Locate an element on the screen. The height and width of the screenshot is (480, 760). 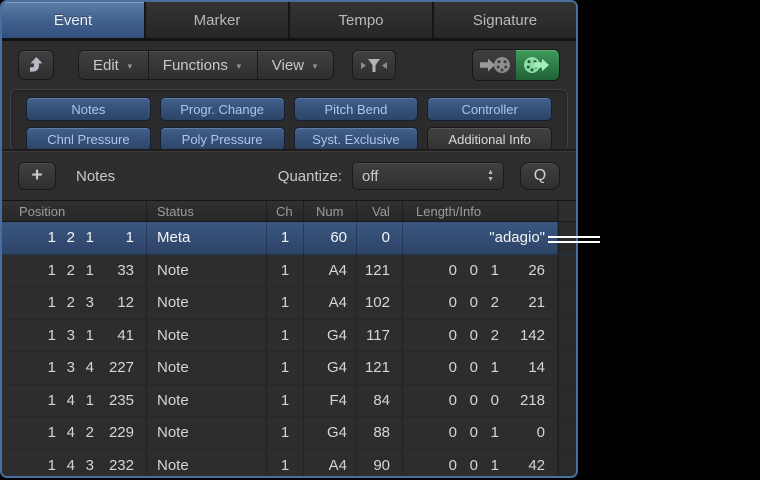
cell-position: 1 4 1 235 is located at coordinates (74, 400).